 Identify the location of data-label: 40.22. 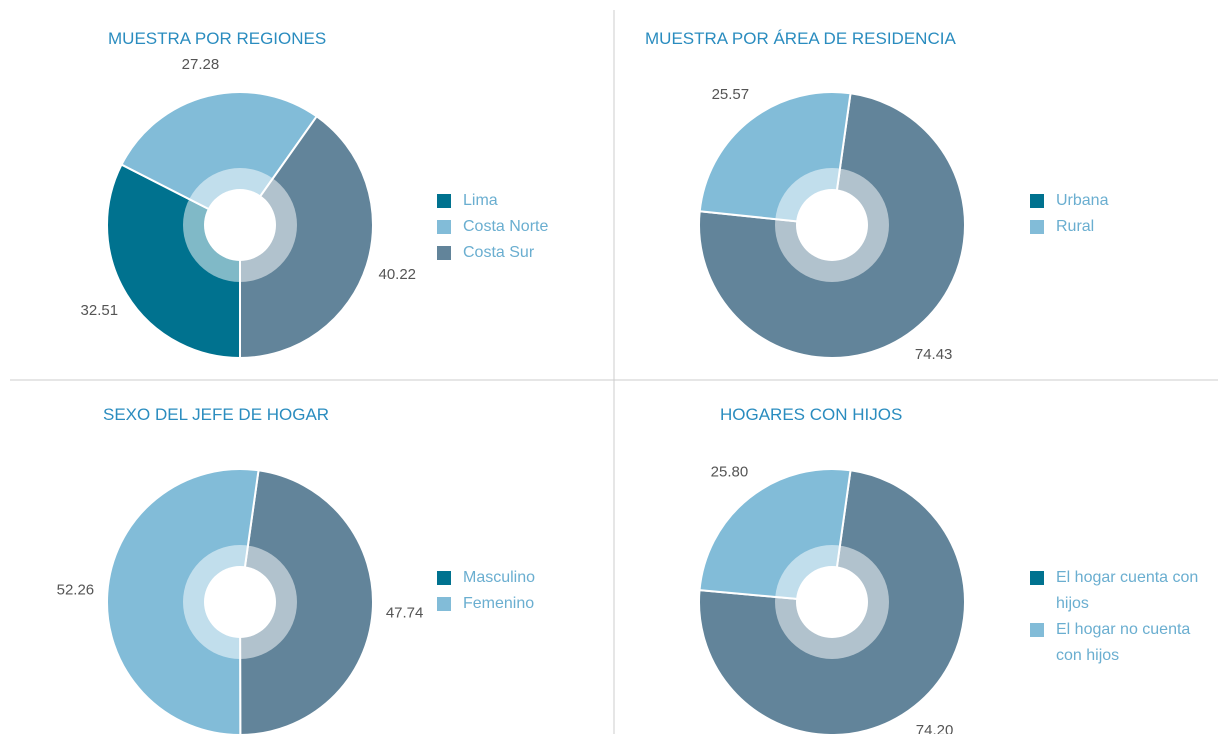
(397, 274).